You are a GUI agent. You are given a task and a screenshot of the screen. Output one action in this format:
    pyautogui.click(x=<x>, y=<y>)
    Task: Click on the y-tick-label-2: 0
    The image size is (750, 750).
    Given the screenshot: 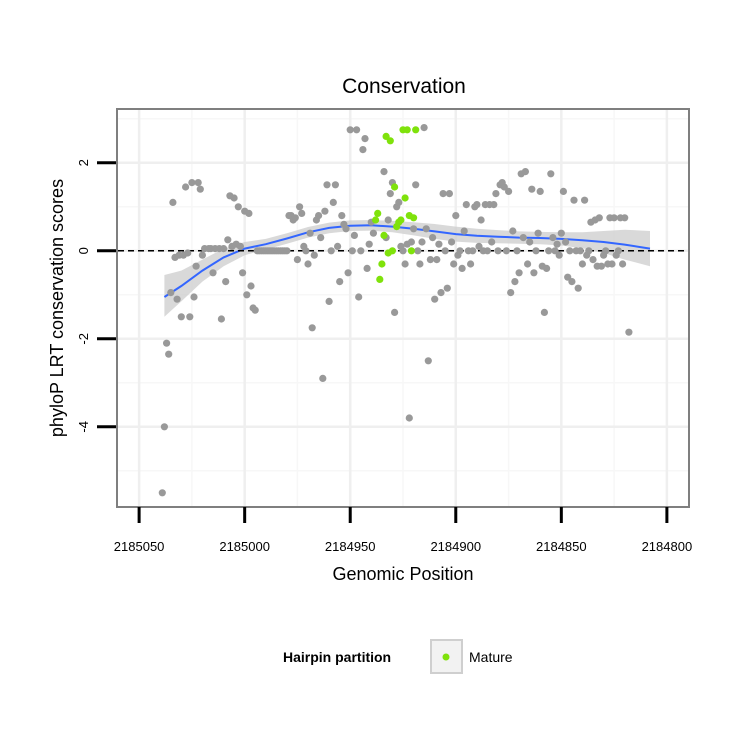 What is the action you would take?
    pyautogui.click(x=83, y=250)
    